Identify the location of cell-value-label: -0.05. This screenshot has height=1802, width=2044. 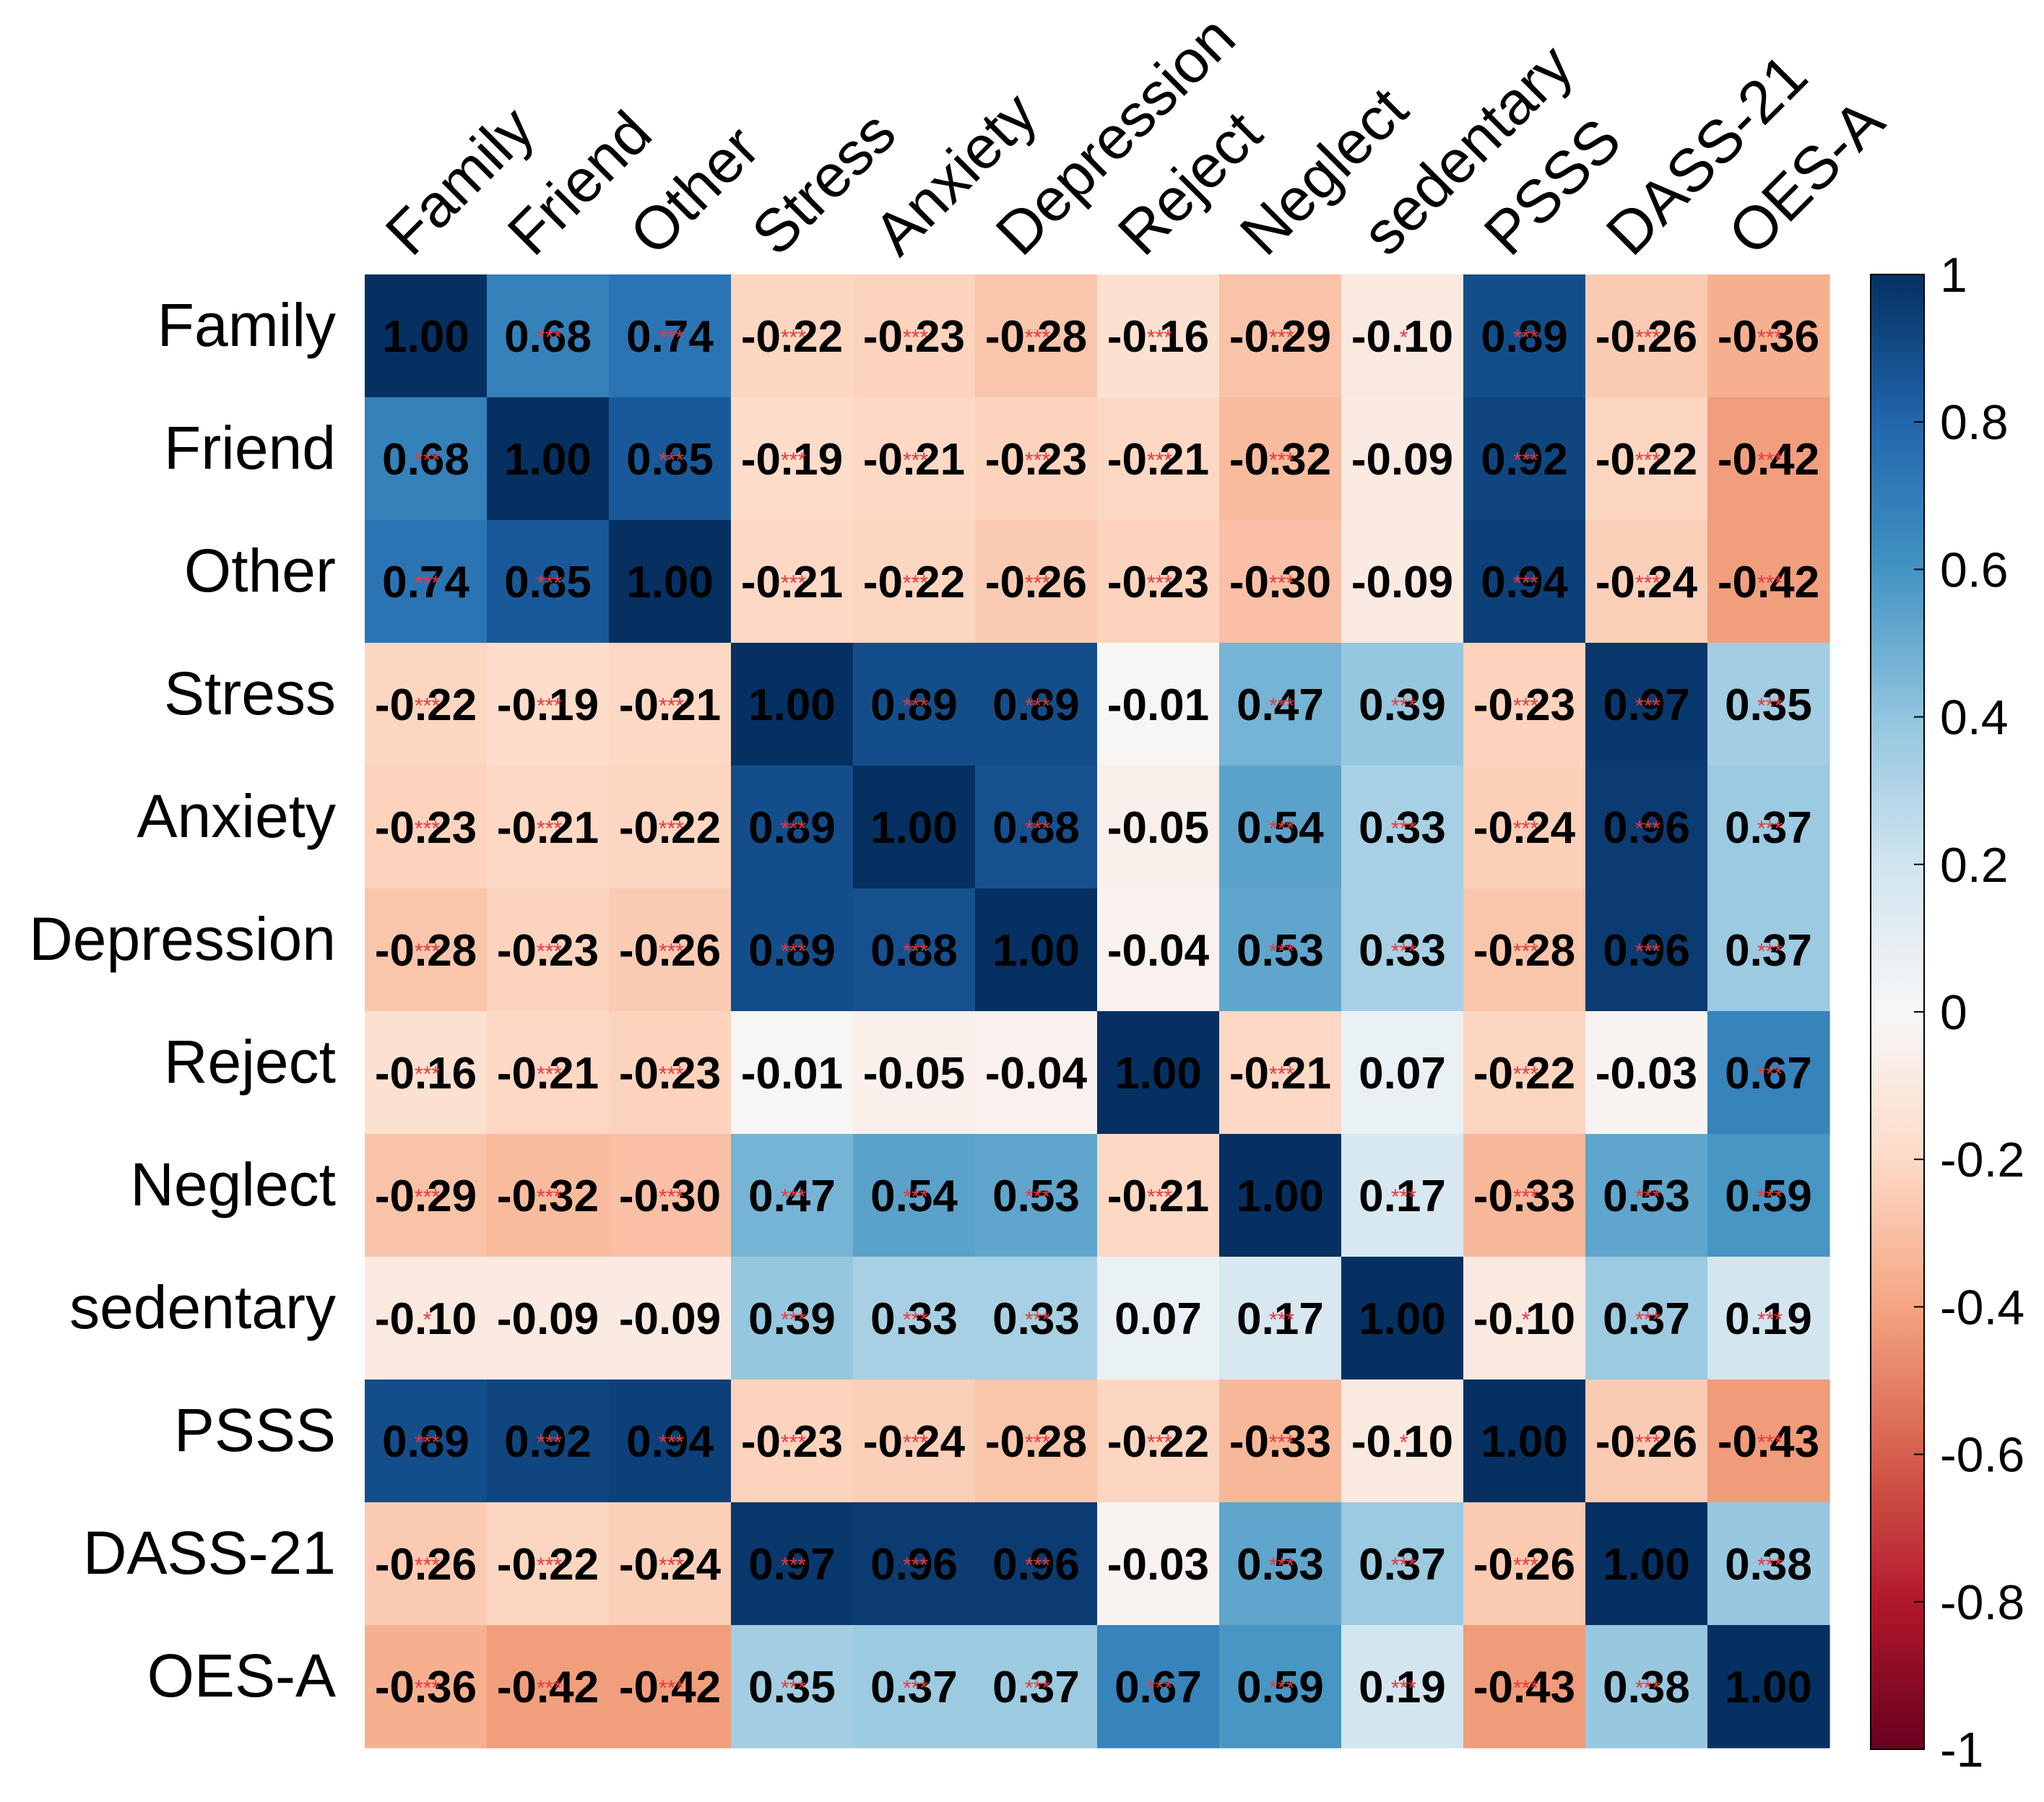
(1158, 828).